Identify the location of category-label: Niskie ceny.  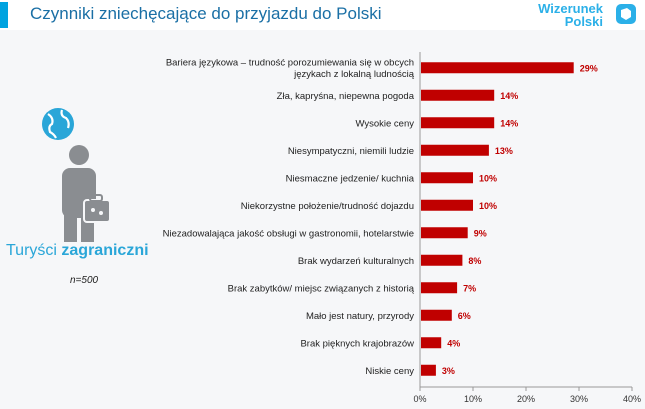
(389, 371).